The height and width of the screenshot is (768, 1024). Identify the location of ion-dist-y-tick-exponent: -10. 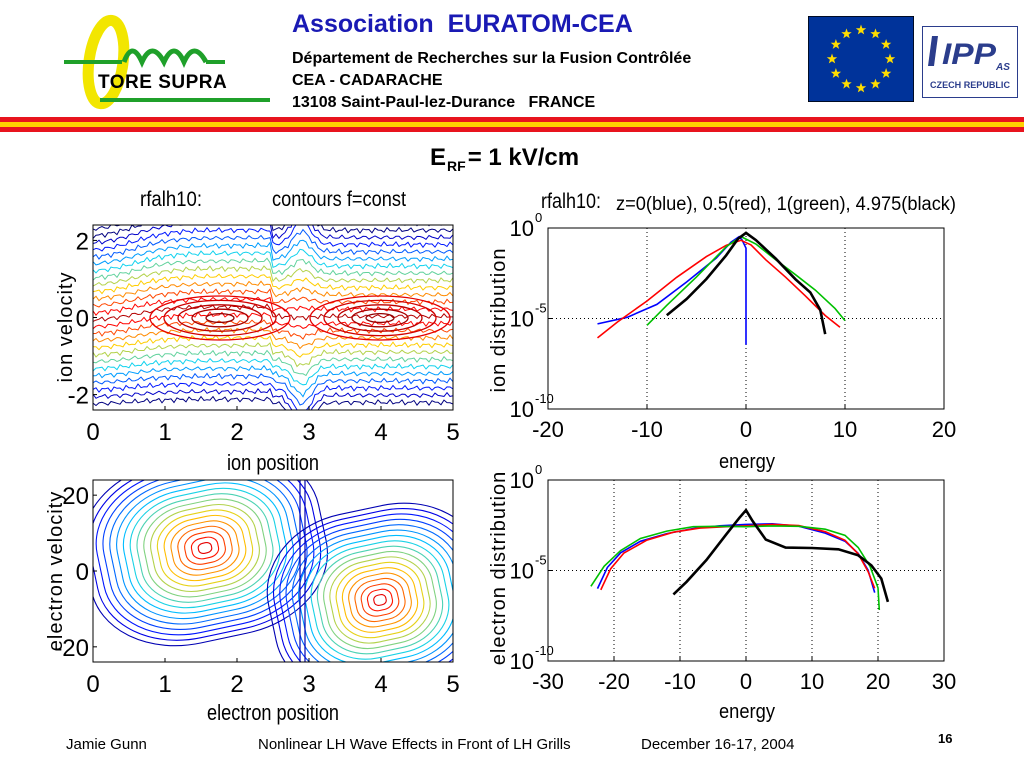
(544, 398).